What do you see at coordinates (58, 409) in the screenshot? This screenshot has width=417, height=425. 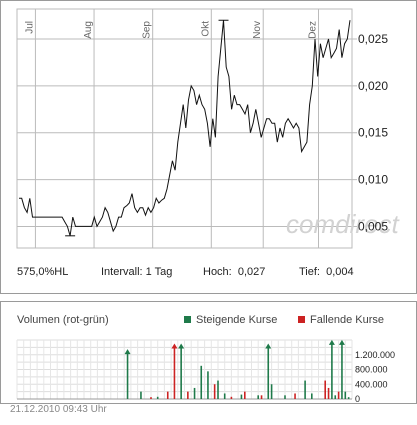 I see `timestamp: 21.12.2010 09:43 Uhr` at bounding box center [58, 409].